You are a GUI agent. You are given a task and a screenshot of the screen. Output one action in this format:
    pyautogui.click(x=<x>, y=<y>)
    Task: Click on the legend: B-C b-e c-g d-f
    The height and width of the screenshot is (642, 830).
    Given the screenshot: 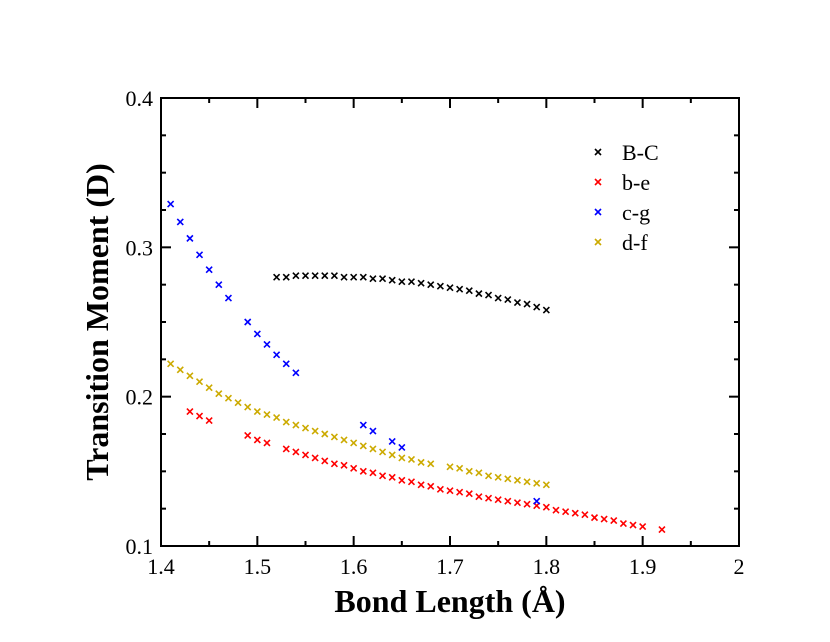 What is the action you would take?
    pyautogui.click(x=626, y=197)
    